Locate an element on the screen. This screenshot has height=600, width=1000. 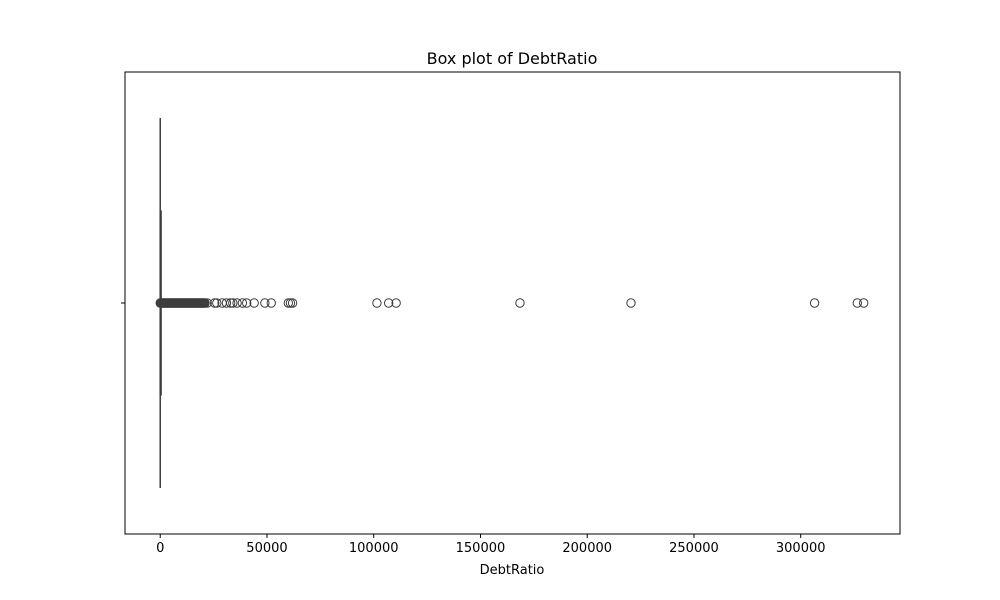
outlier-points is located at coordinates (512, 303).